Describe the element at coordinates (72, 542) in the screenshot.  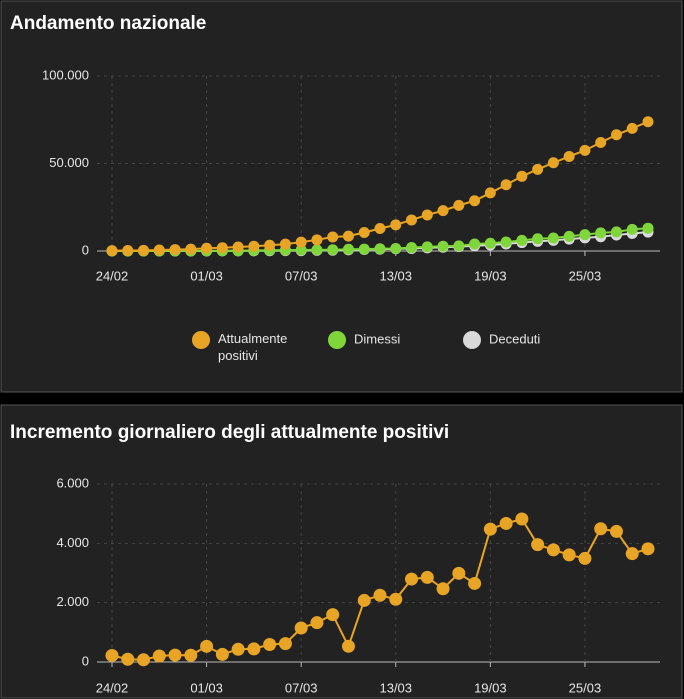
I see `y-tick-label: 4.000` at that location.